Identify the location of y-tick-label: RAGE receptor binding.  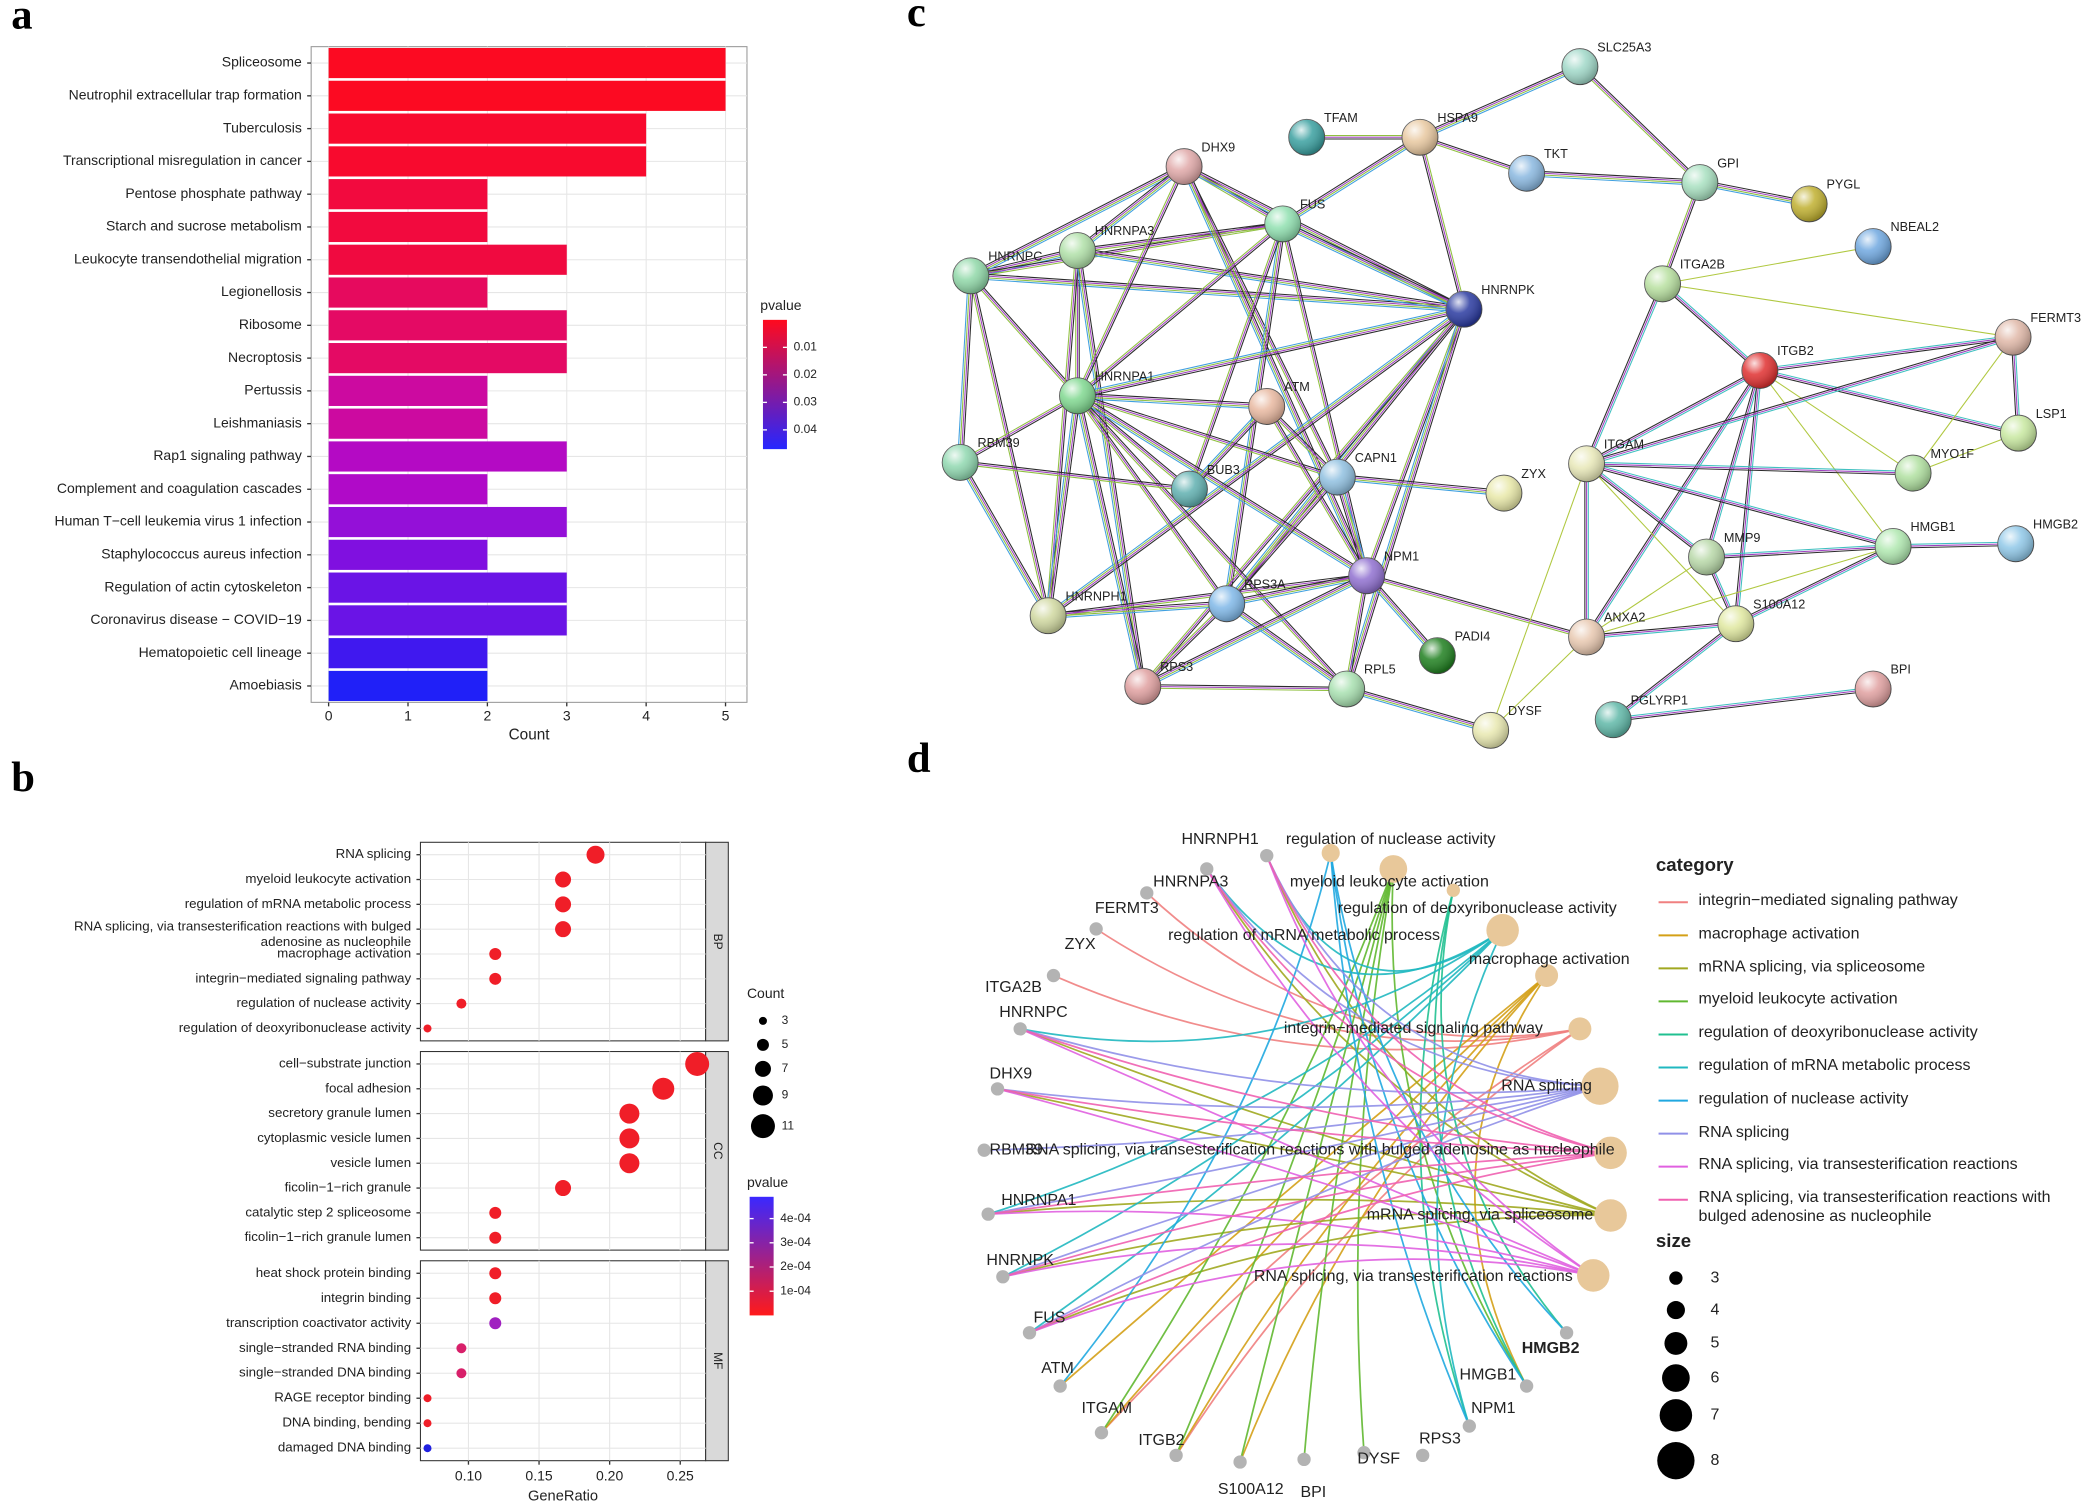
(342, 1397).